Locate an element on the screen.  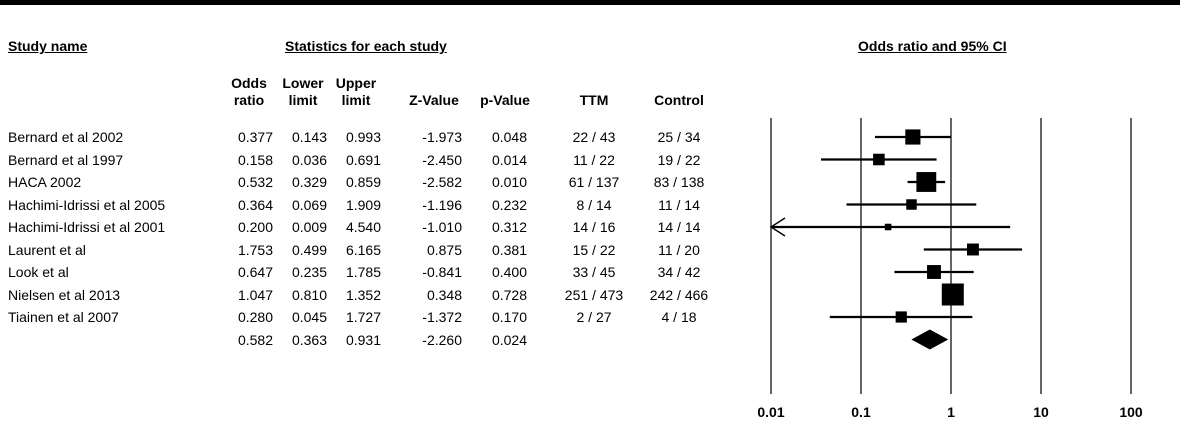
cell-upper: 0.859 is located at coordinates (363, 182).